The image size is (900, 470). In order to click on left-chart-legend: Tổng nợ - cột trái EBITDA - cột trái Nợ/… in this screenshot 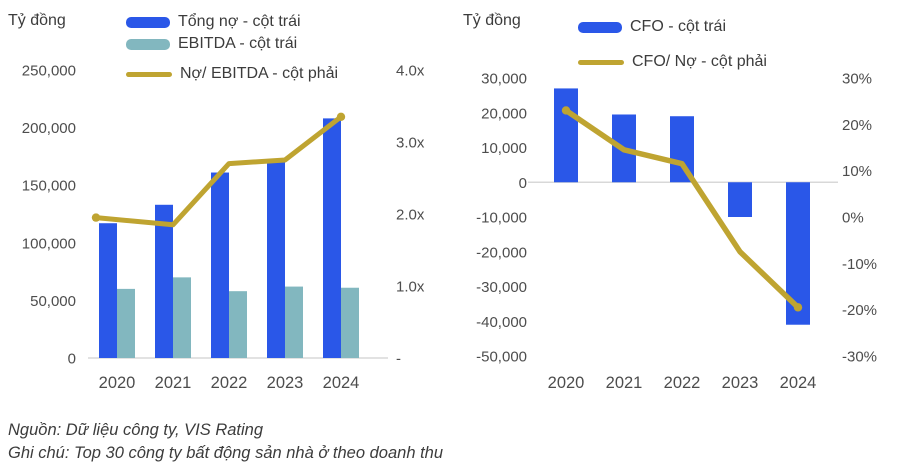, I will do `click(232, 48)`.